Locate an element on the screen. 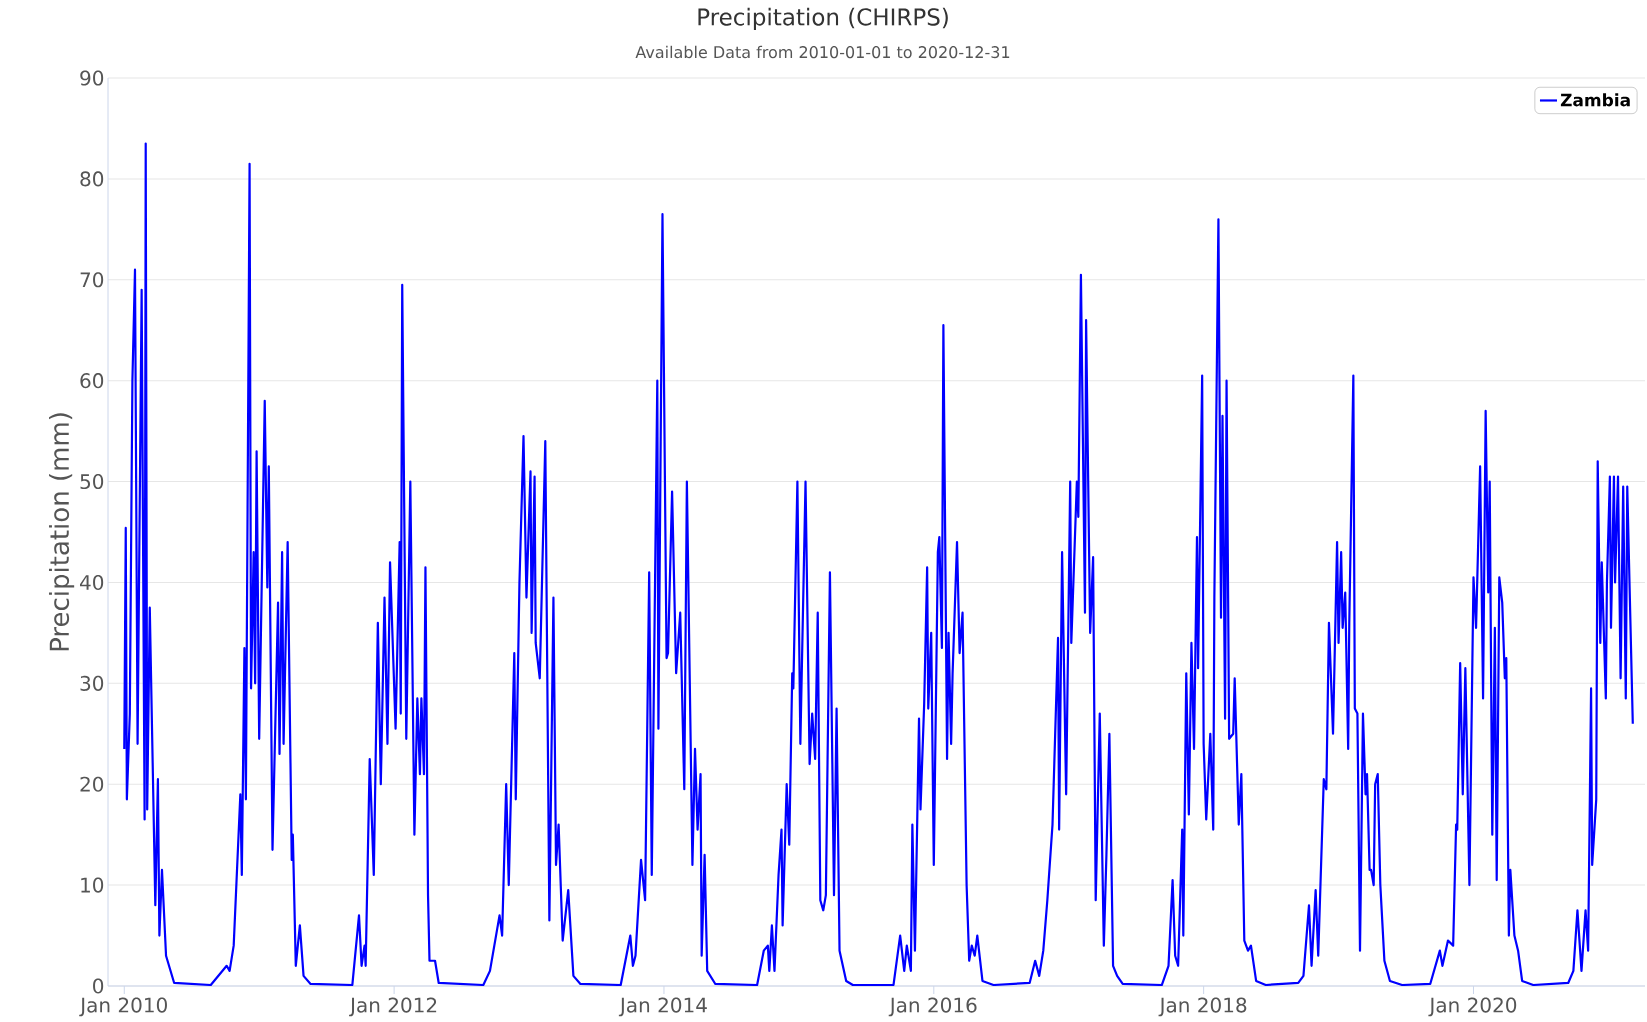 This screenshot has width=1647, height=1022. x-tick-label: Jan 2016 is located at coordinates (932, 1007).